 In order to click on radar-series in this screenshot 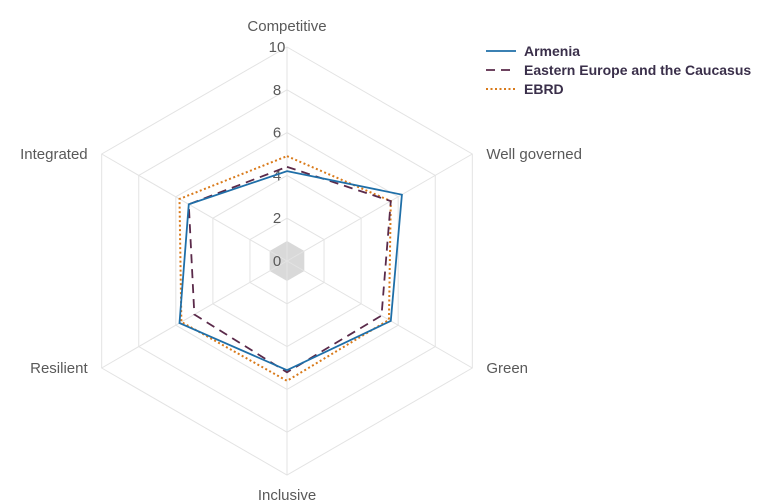, I will do `click(290, 268)`.